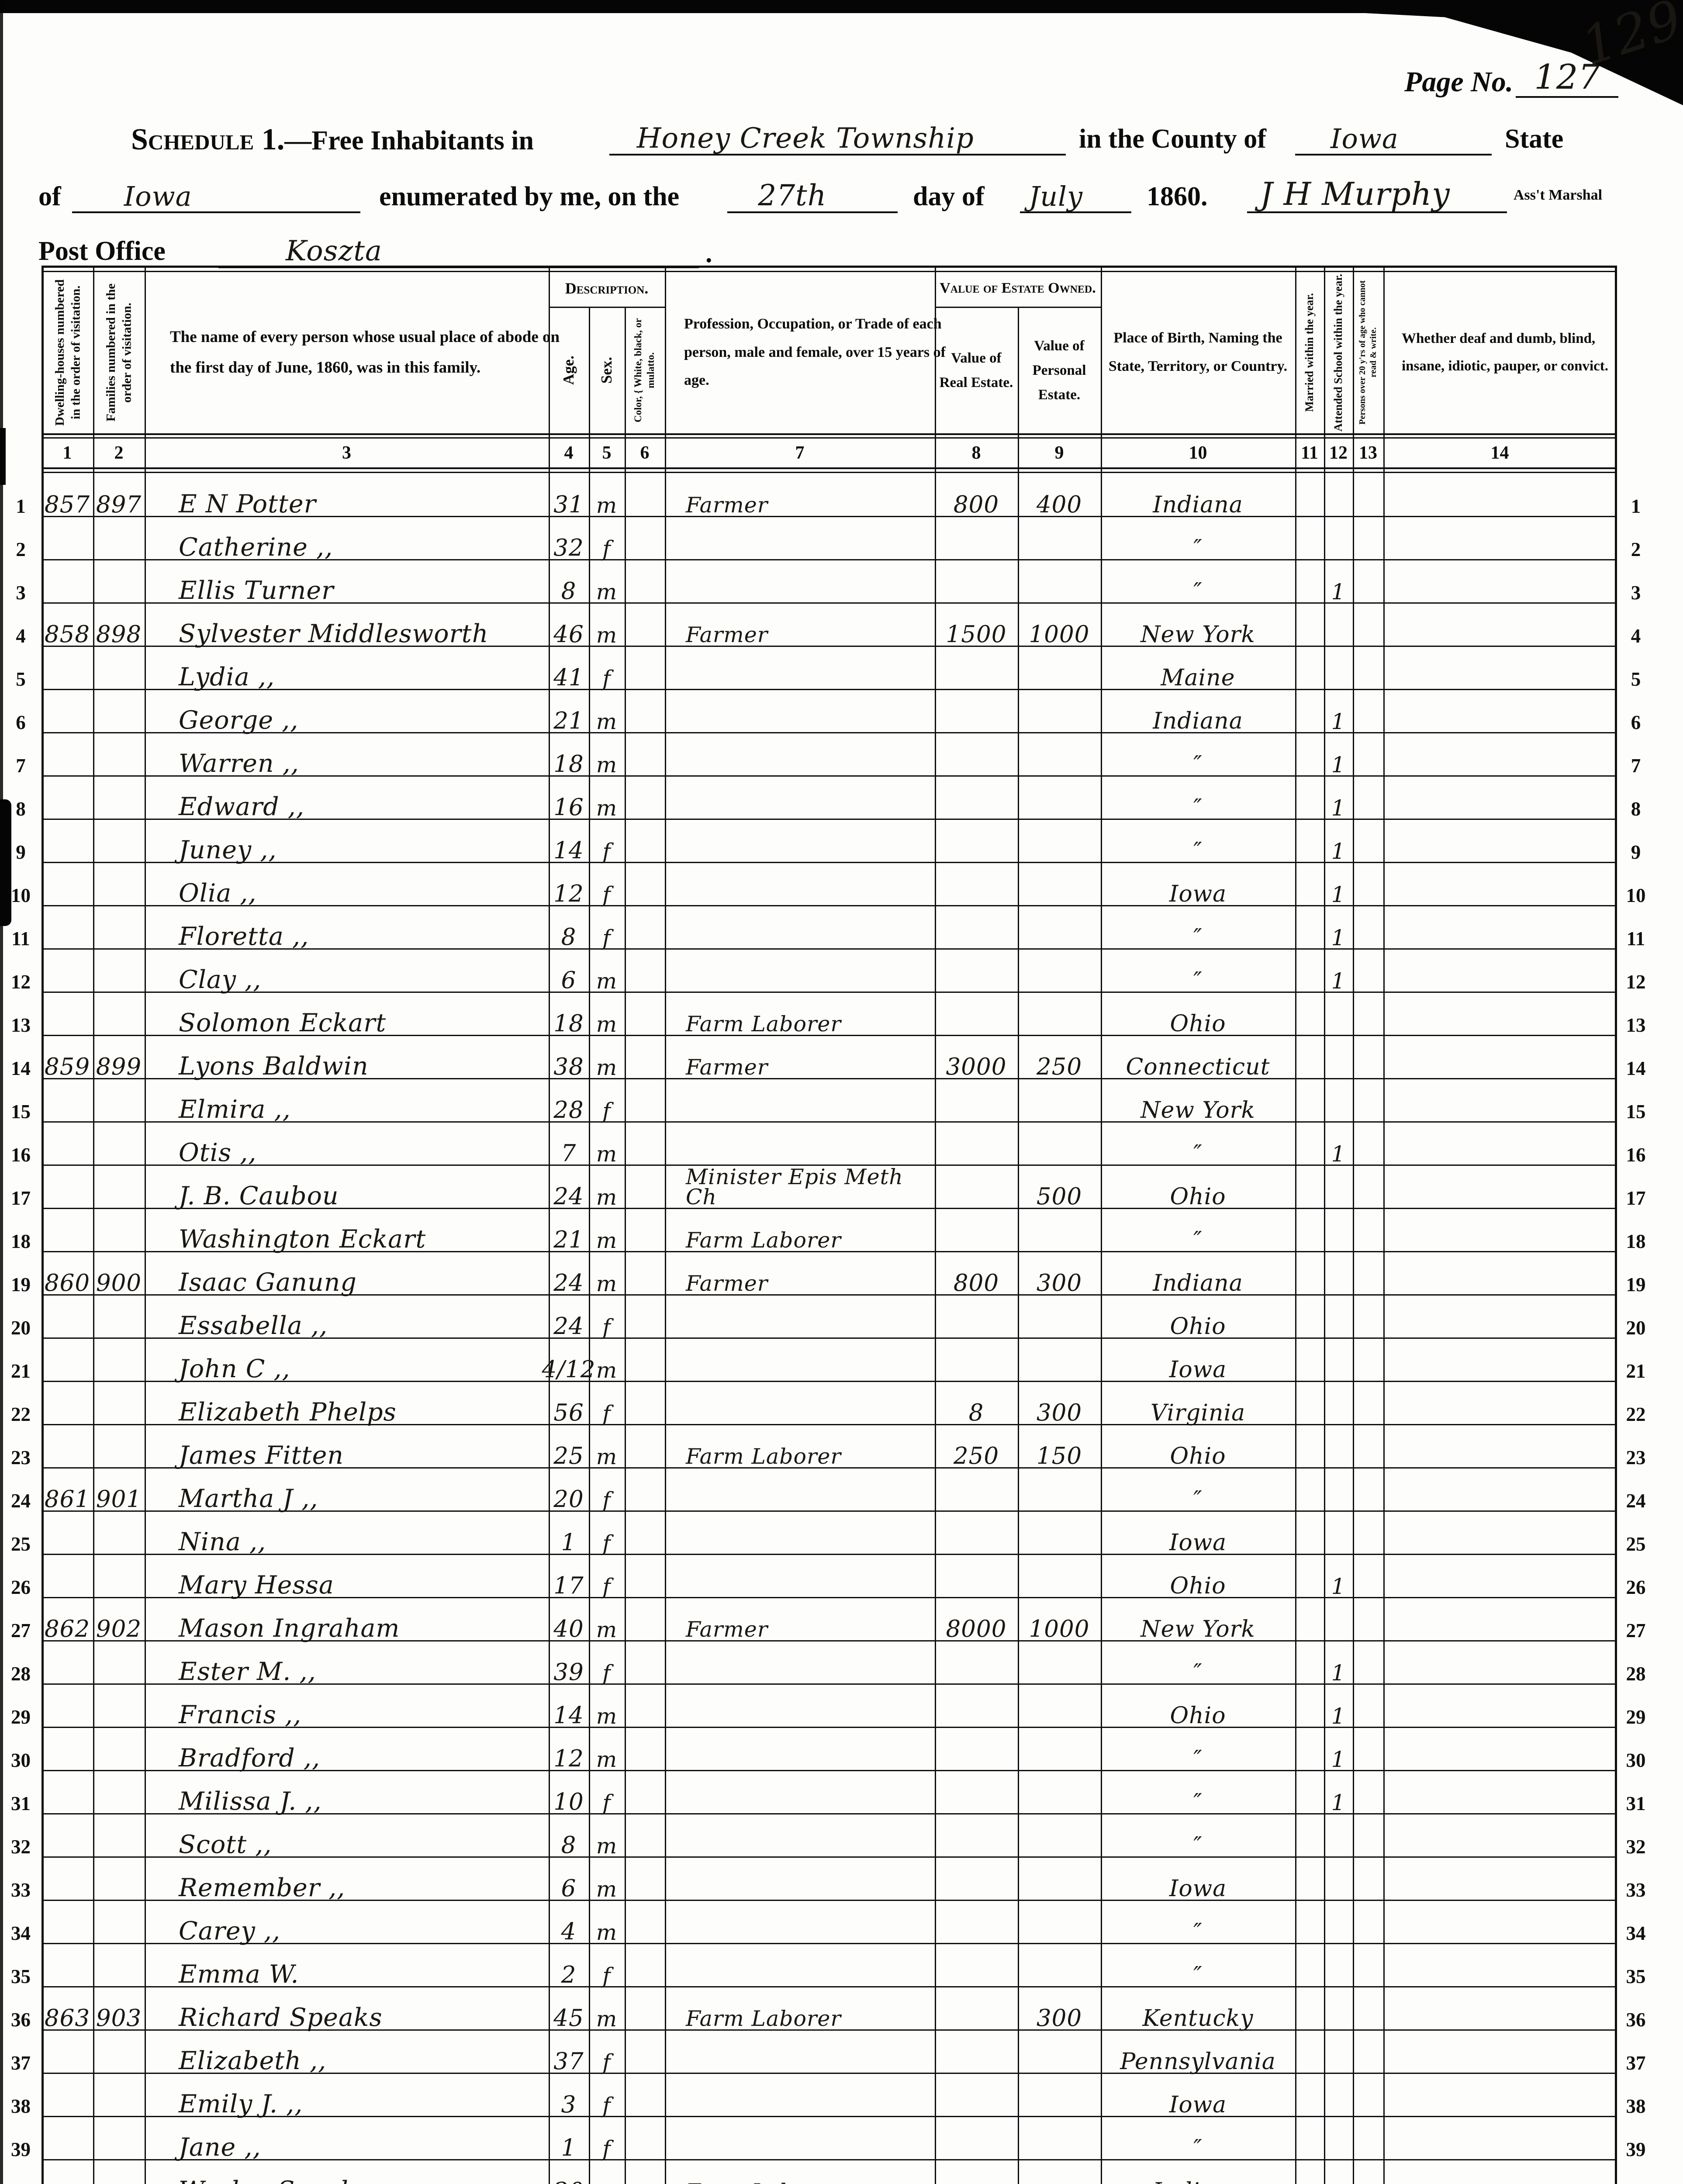 This screenshot has height=2184, width=1683. Describe the element at coordinates (21, 1717) in the screenshot. I see `row-number-left: 29` at that location.